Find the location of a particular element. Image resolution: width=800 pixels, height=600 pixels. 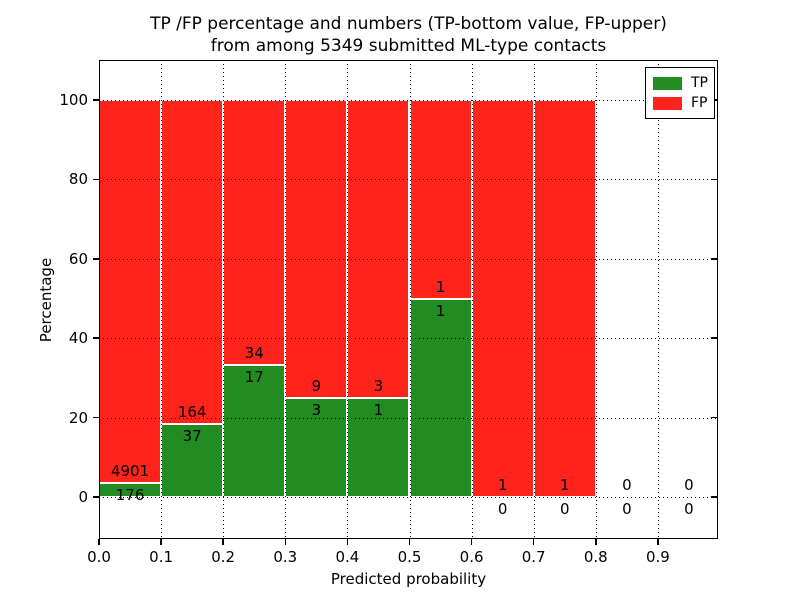

x-tick-label: 0.2 is located at coordinates (223, 557).